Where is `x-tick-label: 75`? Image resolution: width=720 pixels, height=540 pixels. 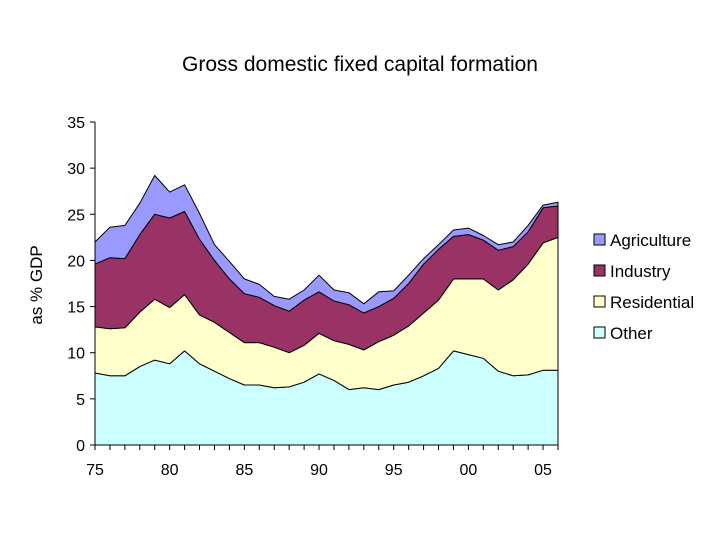
x-tick-label: 75 is located at coordinates (95, 470).